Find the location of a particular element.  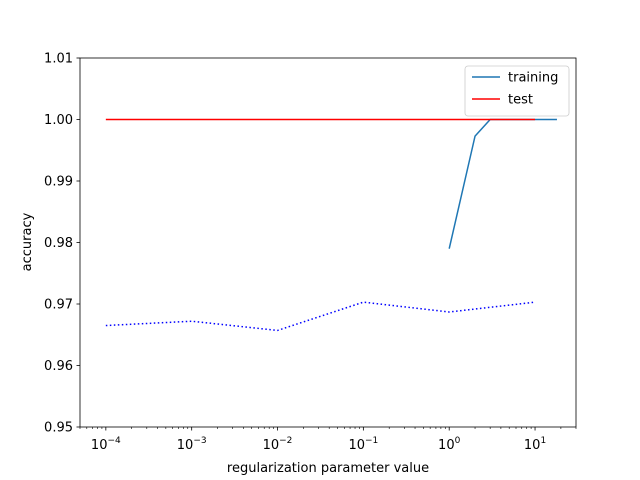

x-axis-label: regularization parameter value is located at coordinates (328, 468).